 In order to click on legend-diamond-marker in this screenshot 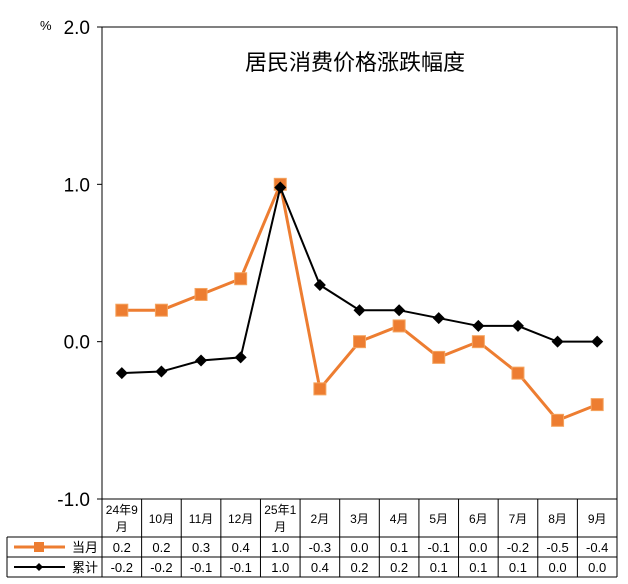, I will do `click(39, 567)`.